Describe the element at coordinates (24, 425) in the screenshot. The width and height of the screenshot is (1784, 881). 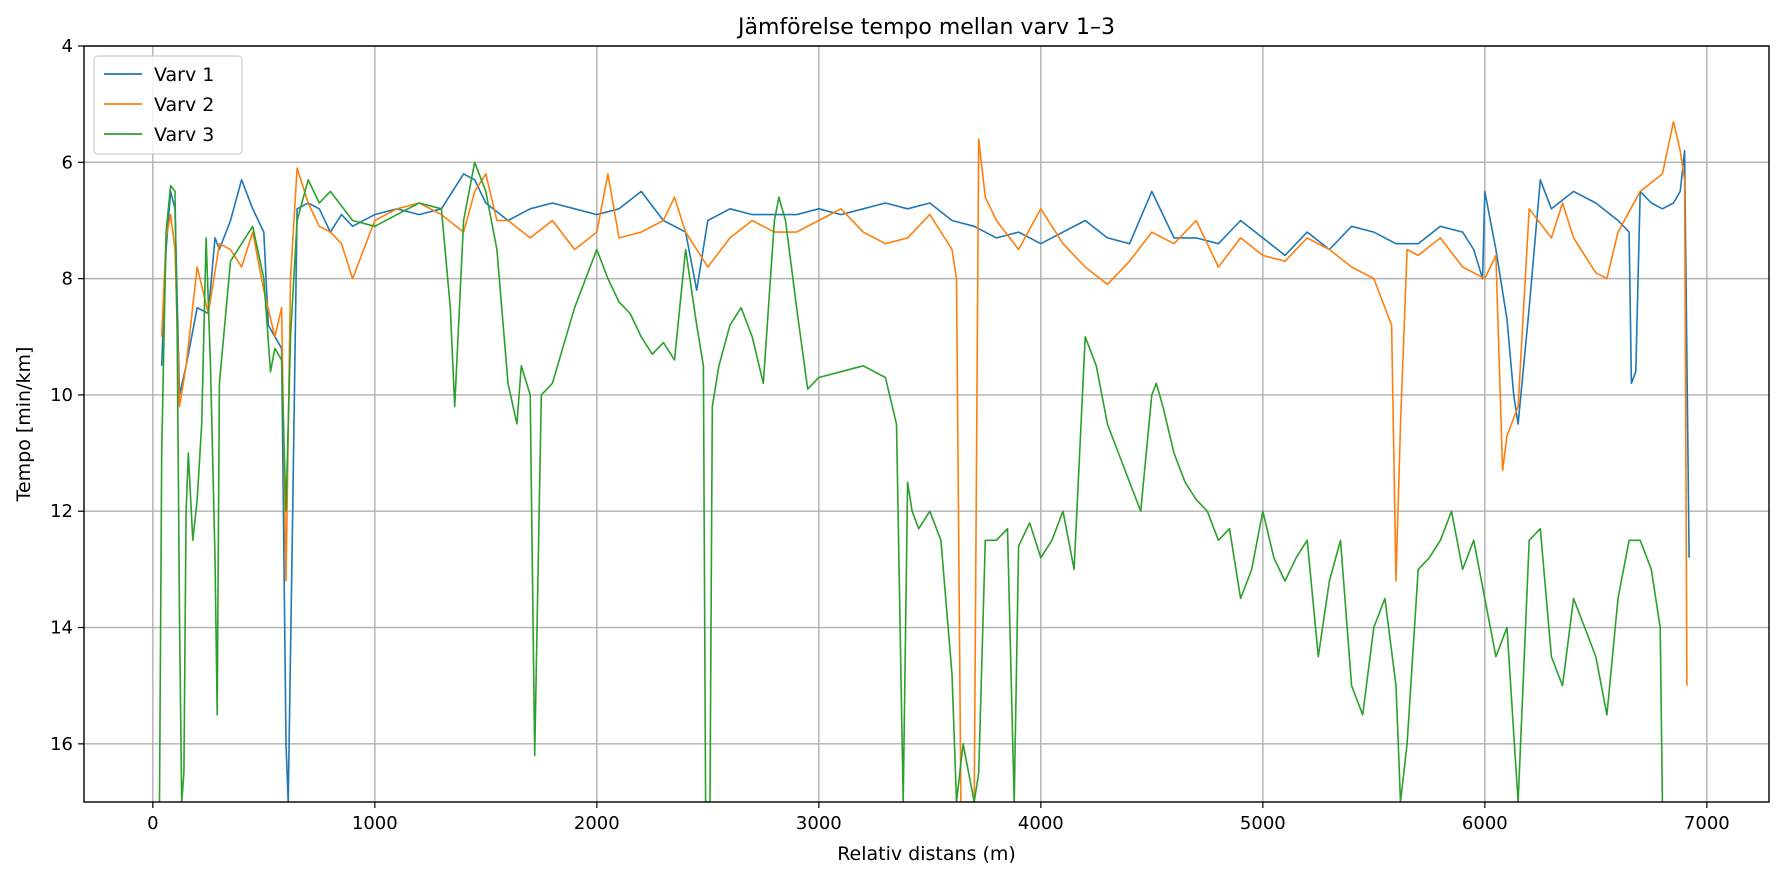
I see `y-axis-label: Tempo [min/km]` at that location.